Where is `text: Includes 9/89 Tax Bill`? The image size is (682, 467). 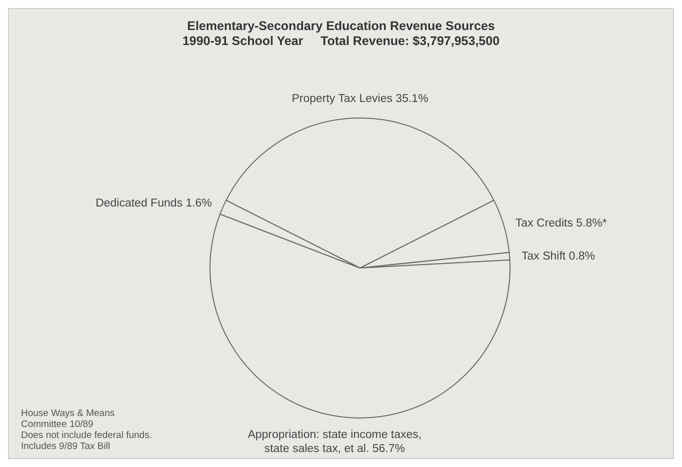
text: Includes 9/89 Tax Bill is located at coordinates (66, 446).